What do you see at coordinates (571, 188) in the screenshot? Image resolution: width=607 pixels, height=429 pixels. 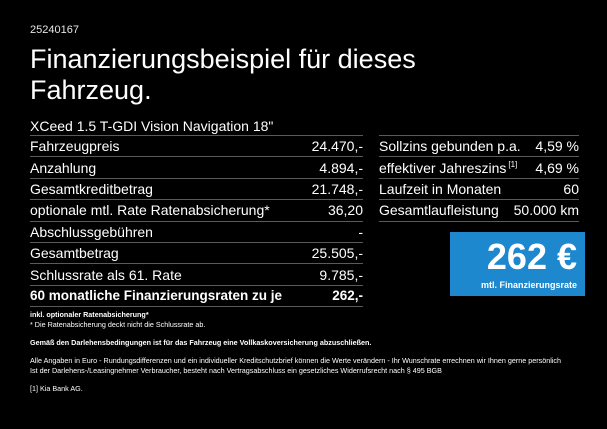 I see `row-value: 60` at bounding box center [571, 188].